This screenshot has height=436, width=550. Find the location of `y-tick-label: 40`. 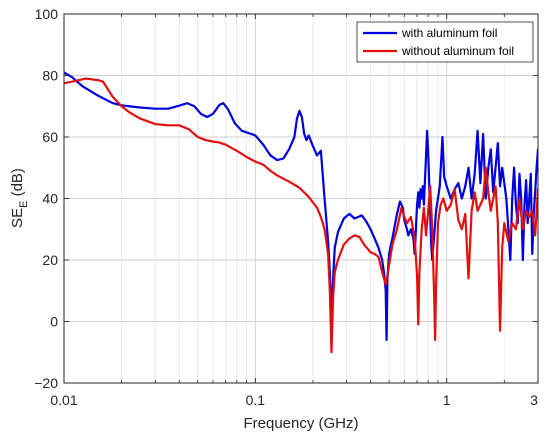

y-tick-label: 40 is located at coordinates (50, 199).